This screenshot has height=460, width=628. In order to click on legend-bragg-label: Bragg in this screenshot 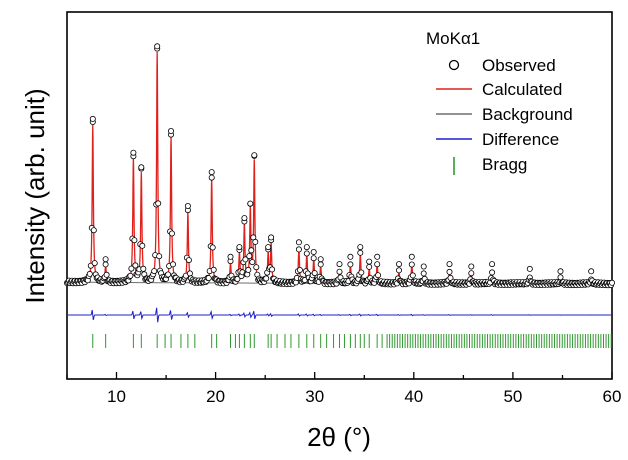, I will do `click(504, 164)`.